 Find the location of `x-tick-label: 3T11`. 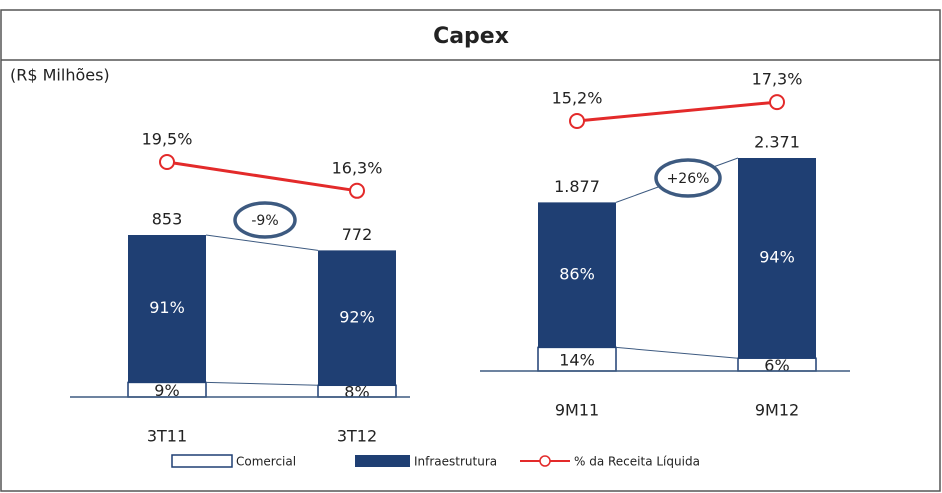

x-tick-label: 3T11 is located at coordinates (167, 436).